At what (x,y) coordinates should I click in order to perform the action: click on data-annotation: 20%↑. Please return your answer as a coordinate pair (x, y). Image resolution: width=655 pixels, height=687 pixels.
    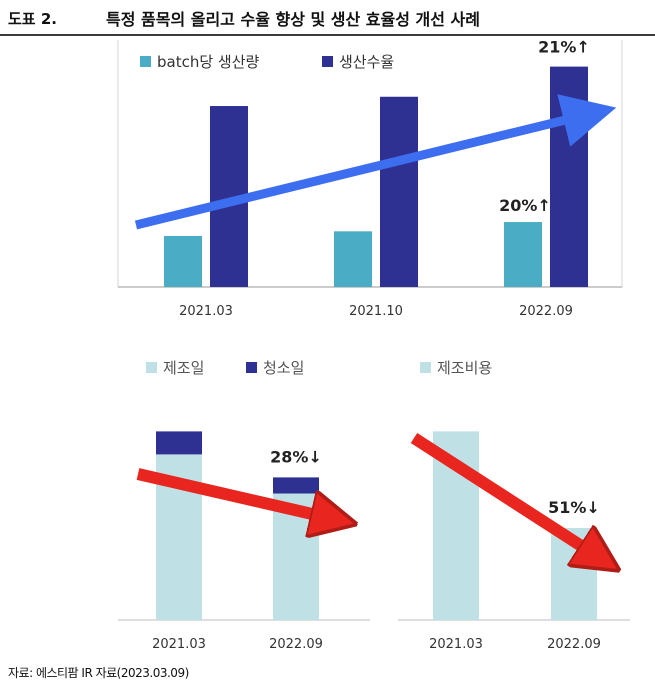
    Looking at the image, I should click on (525, 205).